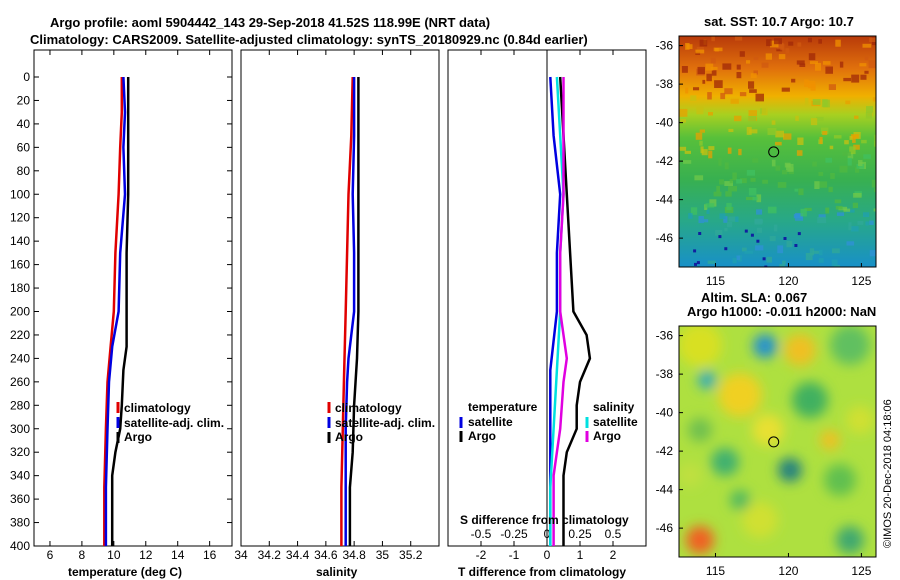 The height and width of the screenshot is (580, 900). I want to click on x-tick-label: 16, so click(210, 555).